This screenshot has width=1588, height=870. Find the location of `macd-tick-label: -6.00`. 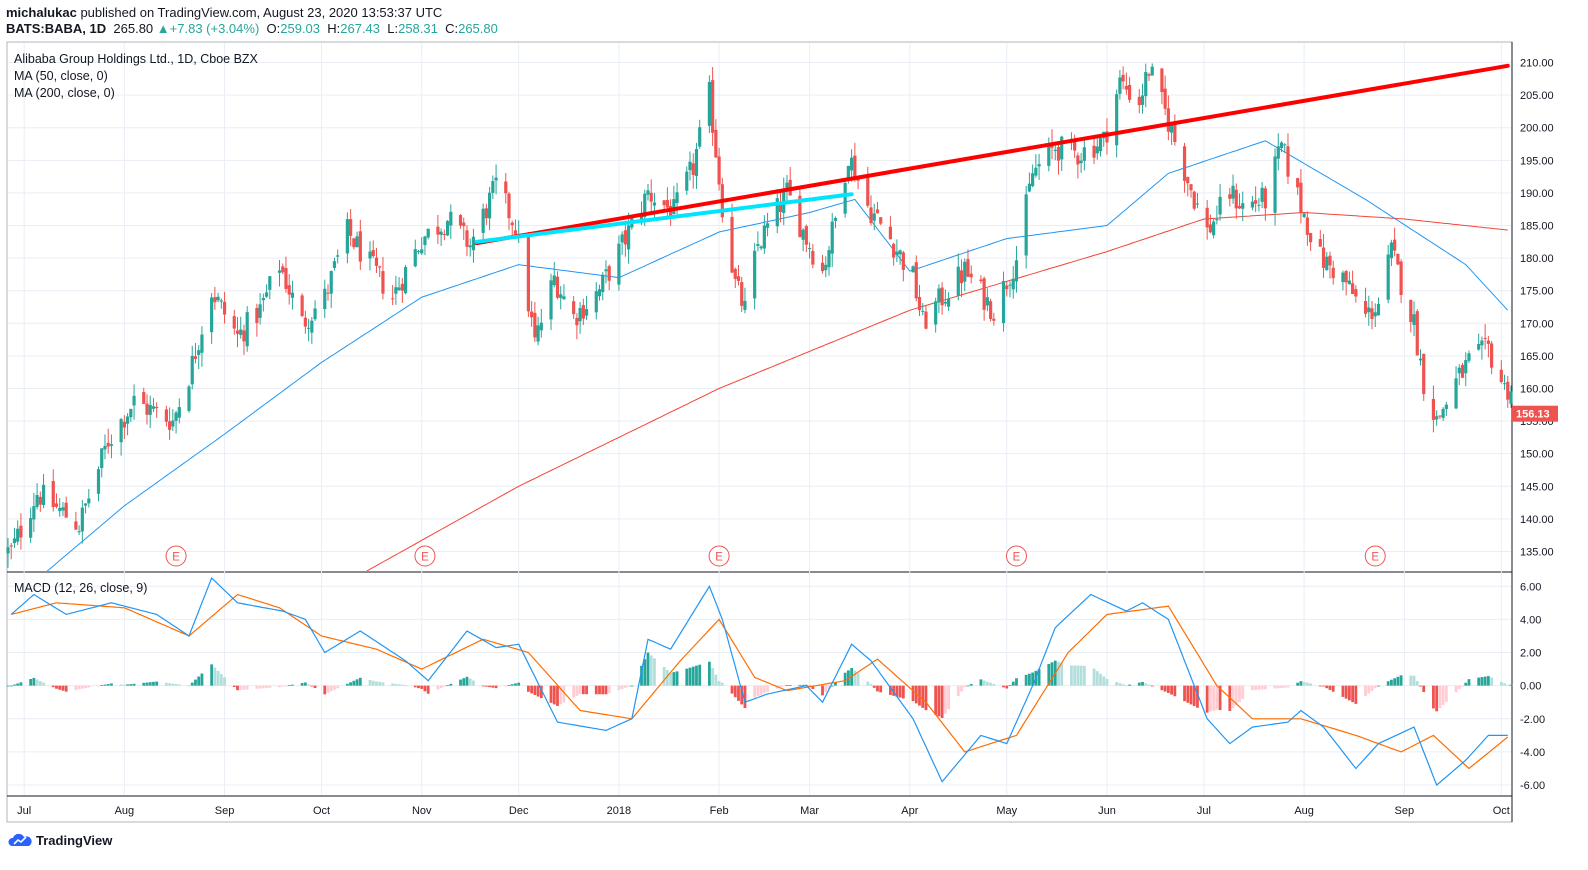

macd-tick-label: -6.00 is located at coordinates (1532, 786).